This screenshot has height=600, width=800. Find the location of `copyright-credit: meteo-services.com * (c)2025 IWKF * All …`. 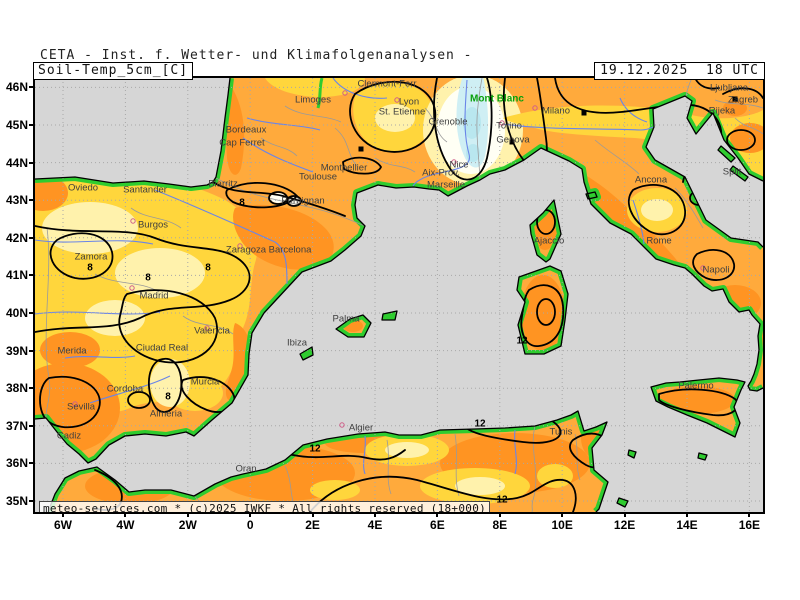

copyright-credit: meteo-services.com * (c)2025 IWKF * All … is located at coordinates (265, 506).